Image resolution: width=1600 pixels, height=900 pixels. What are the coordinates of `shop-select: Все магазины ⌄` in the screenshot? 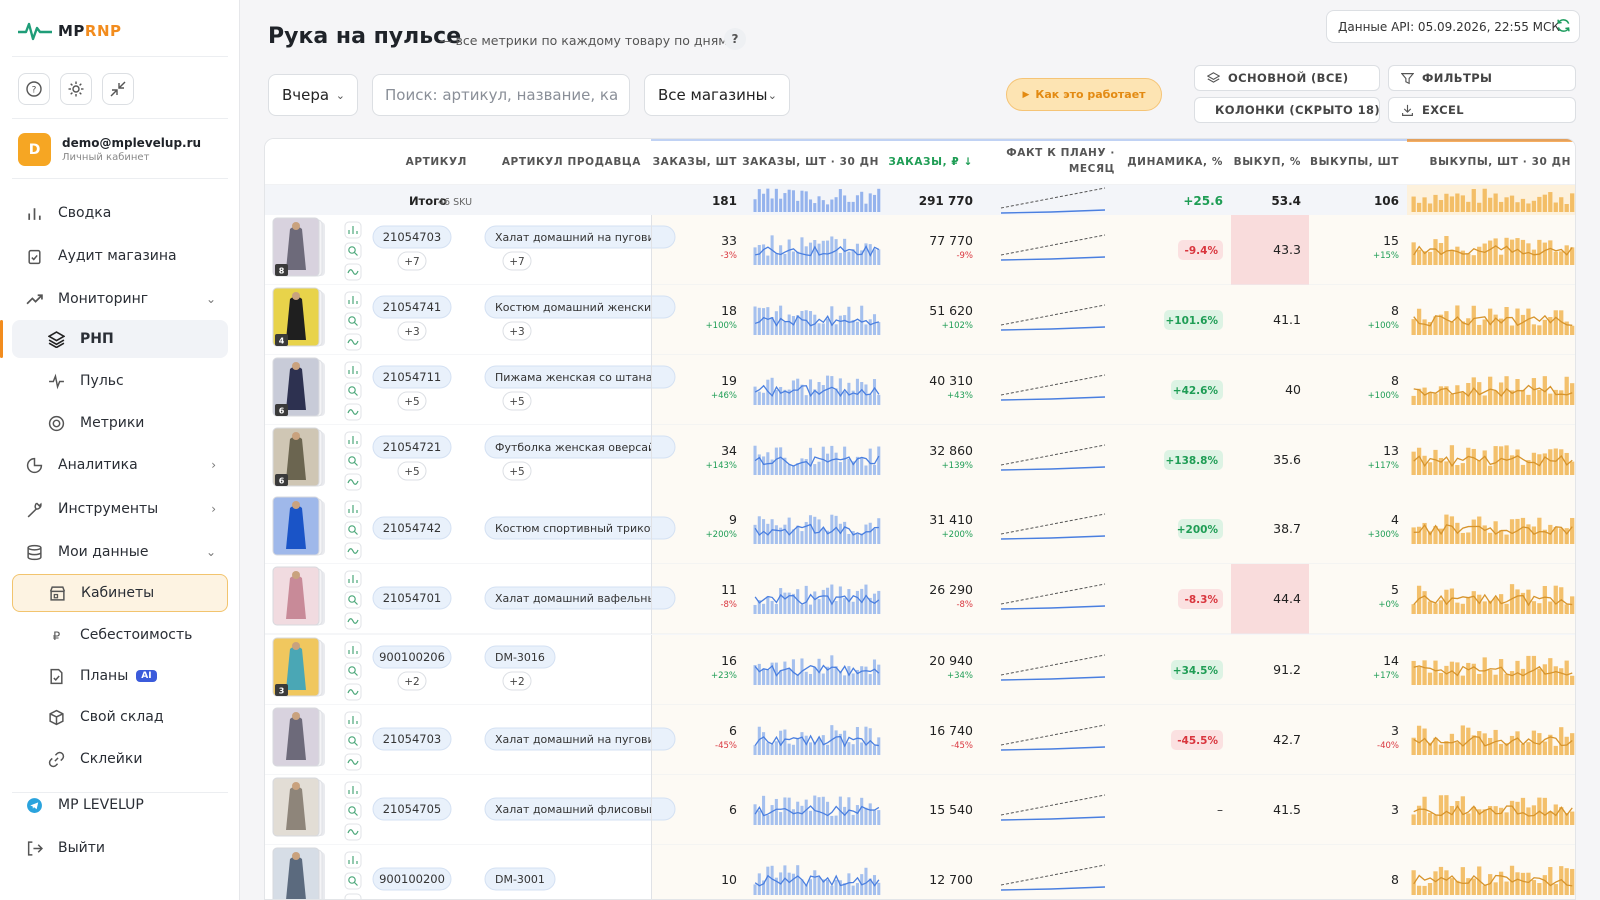 It's located at (717, 95).